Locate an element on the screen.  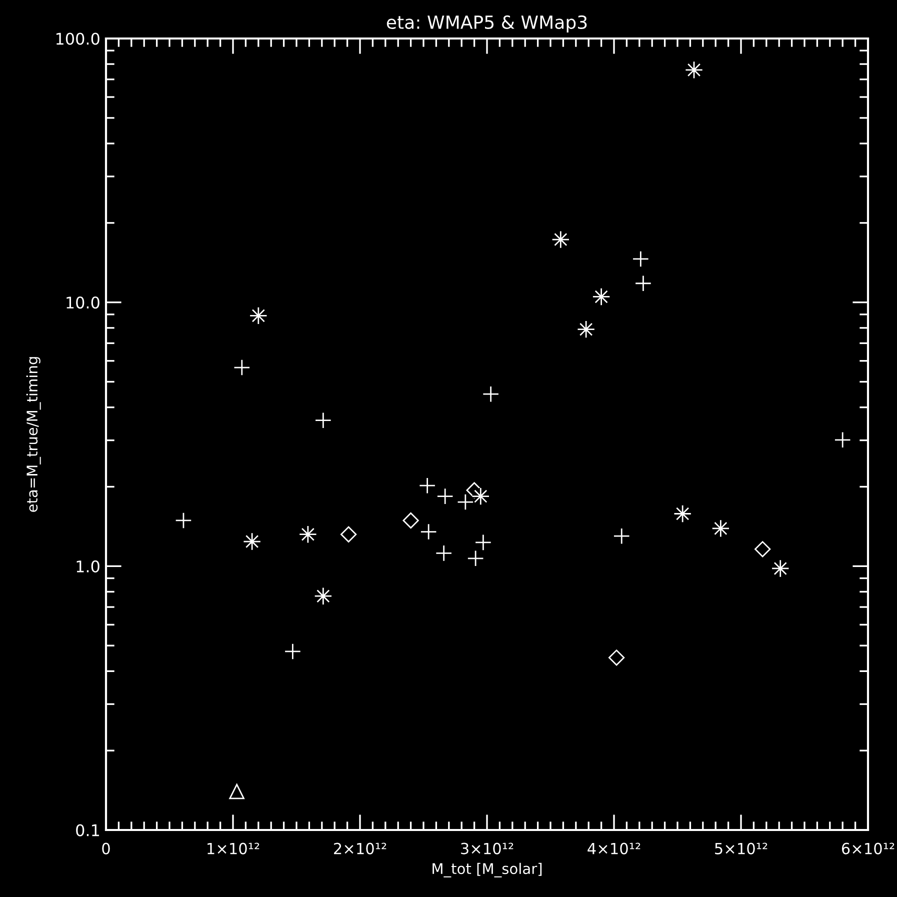
y-tick-label: 100.0 is located at coordinates (78, 38).